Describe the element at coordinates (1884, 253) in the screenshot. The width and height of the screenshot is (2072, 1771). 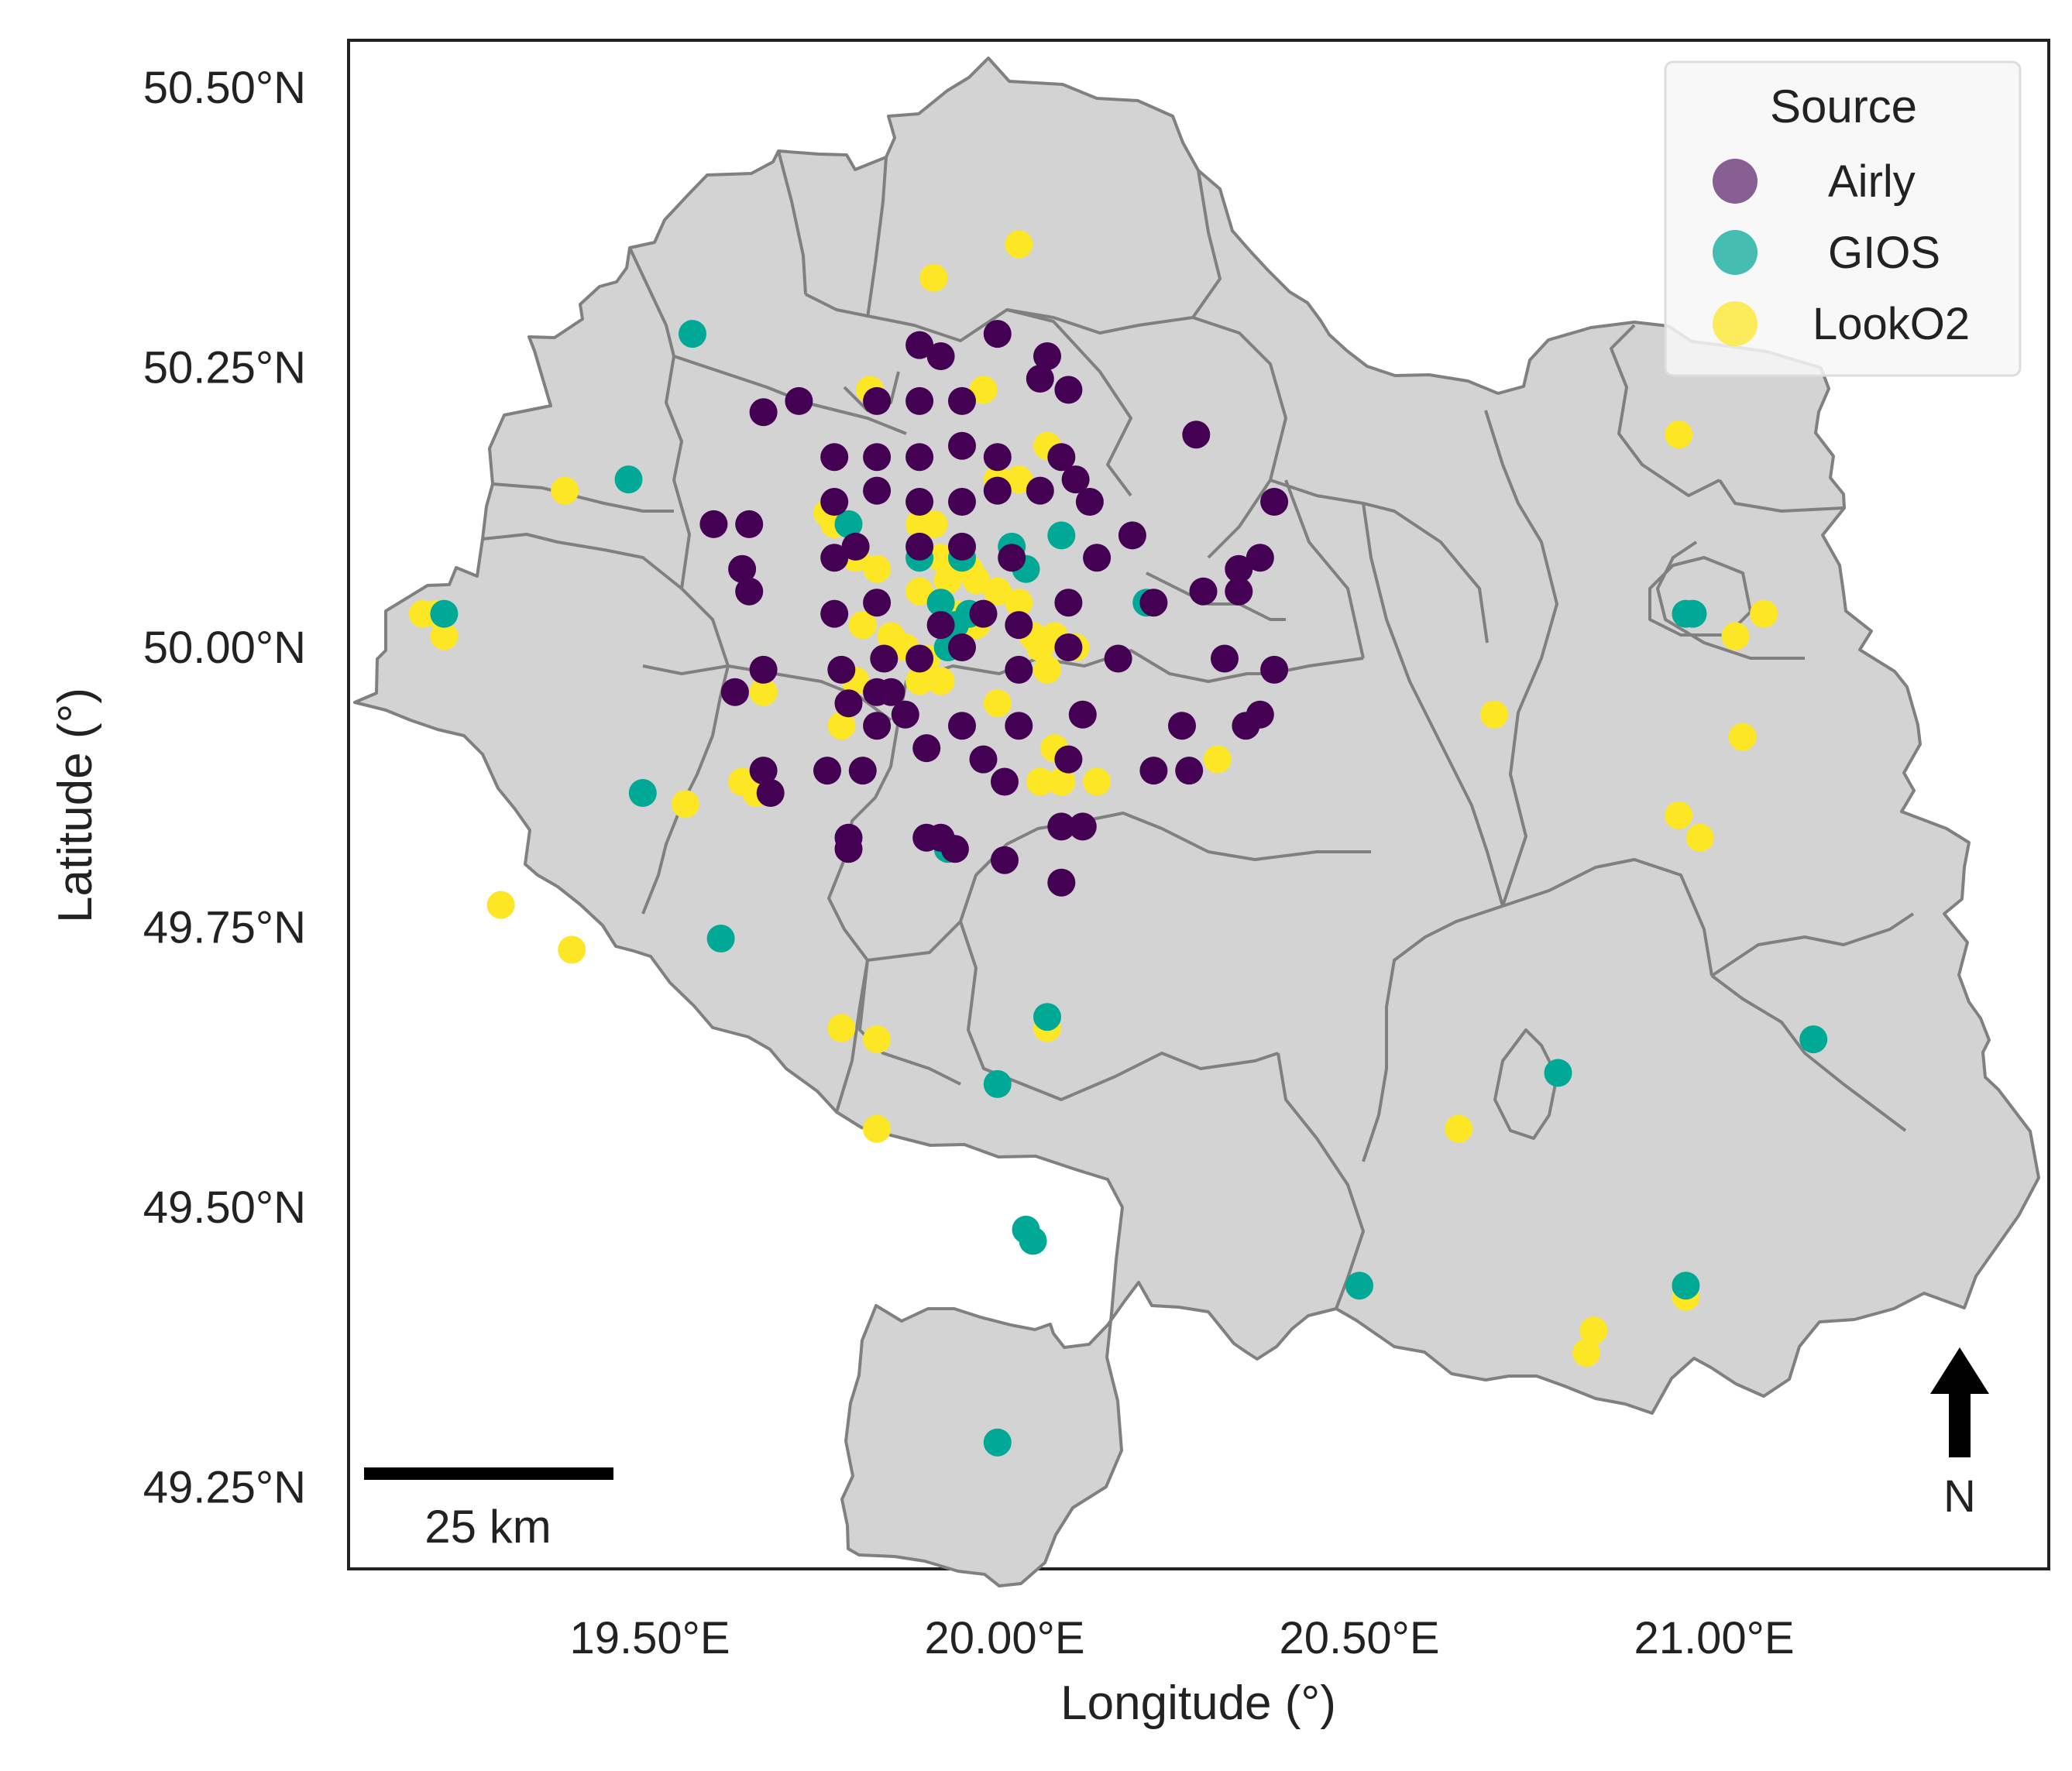
I see `legend-label-gios: GIOS` at that location.